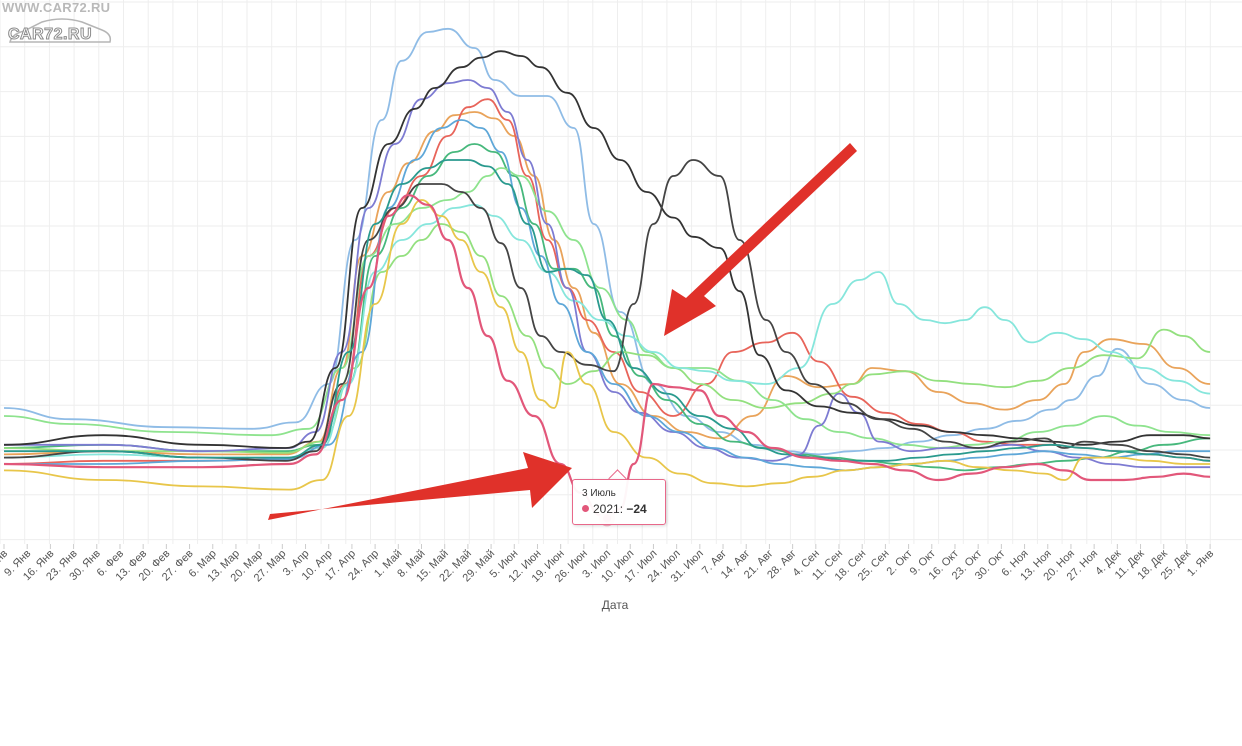  I want to click on series-color-dot-icon, so click(585, 508).